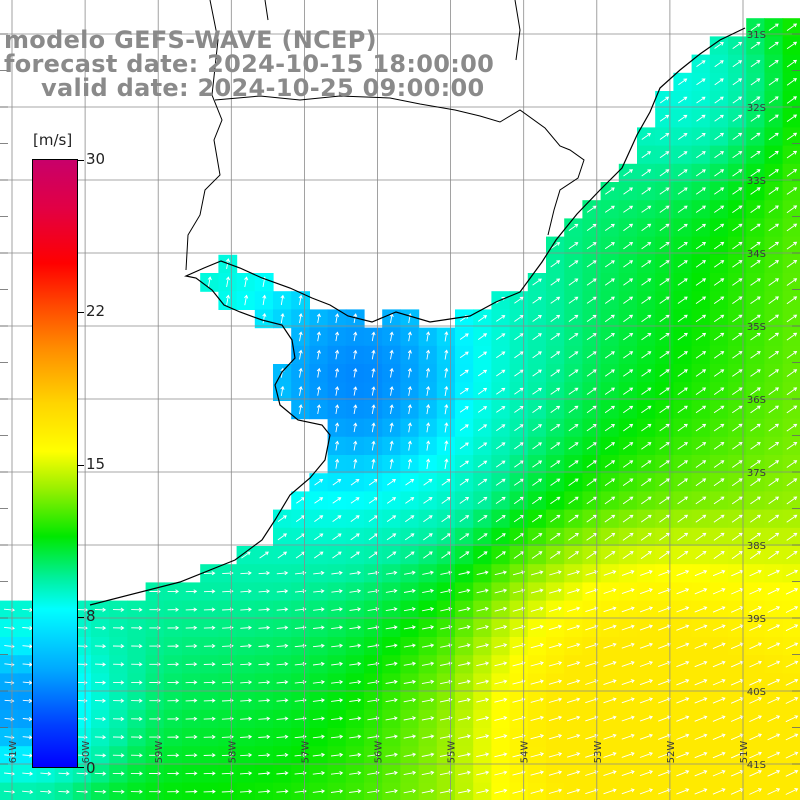  Describe the element at coordinates (96, 311) in the screenshot. I see `colorbar-tick-22: 22` at that location.